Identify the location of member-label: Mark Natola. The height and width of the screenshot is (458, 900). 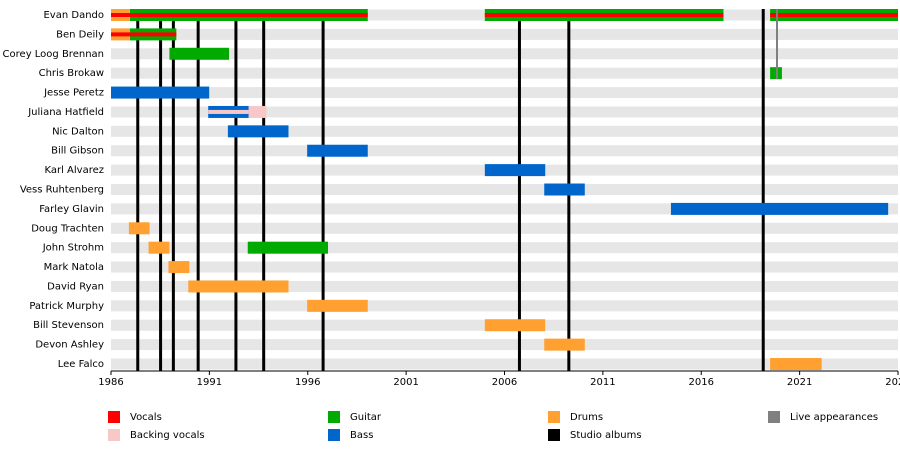
(74, 267).